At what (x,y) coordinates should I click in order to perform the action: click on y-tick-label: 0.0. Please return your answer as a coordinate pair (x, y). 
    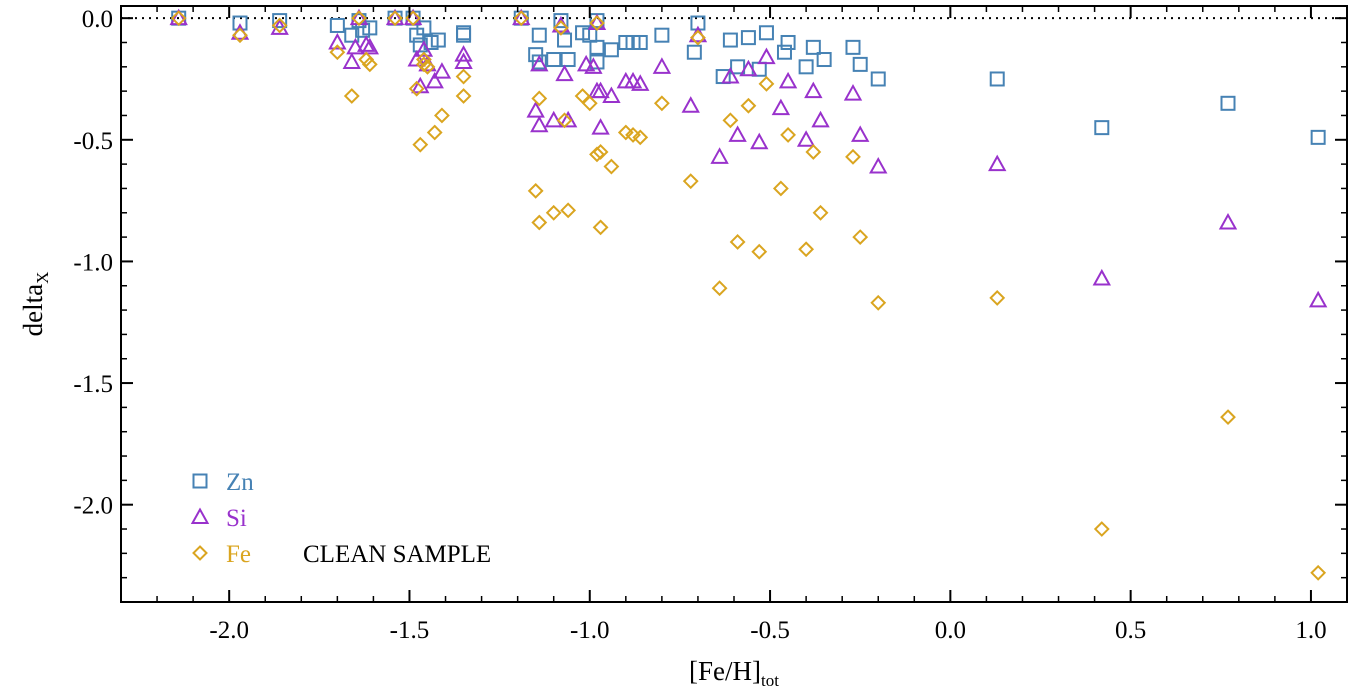
    Looking at the image, I should click on (97, 19).